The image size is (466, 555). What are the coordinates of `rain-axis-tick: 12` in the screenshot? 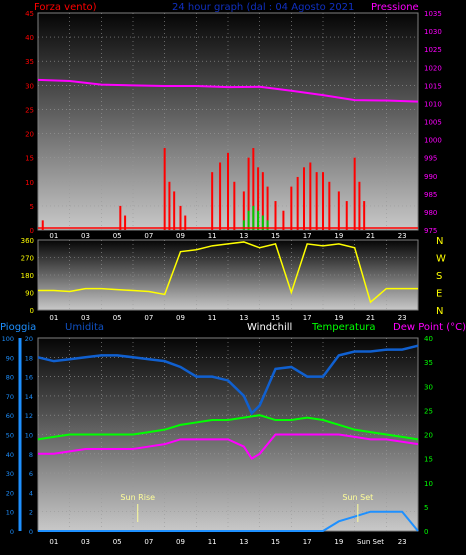 It's located at (29, 416).